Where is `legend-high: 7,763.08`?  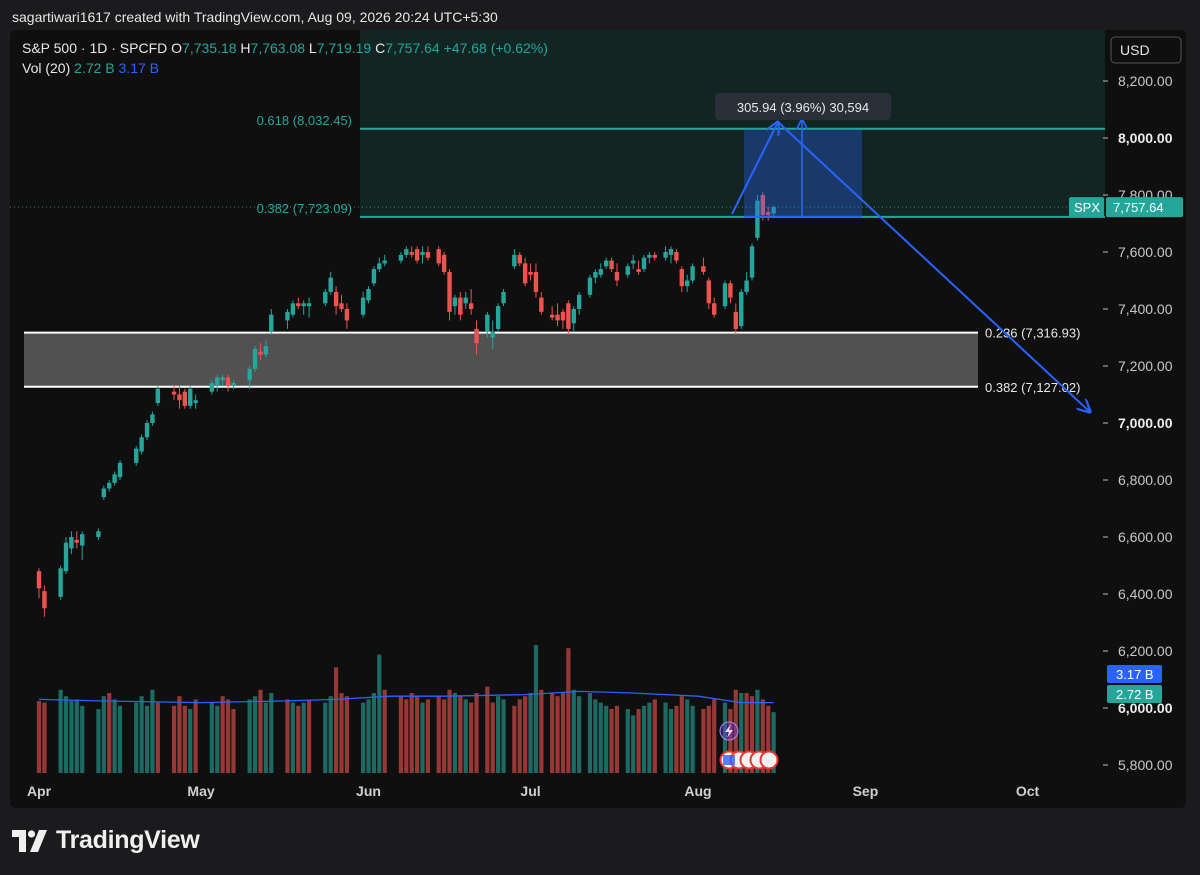 legend-high: 7,763.08 is located at coordinates (278, 48).